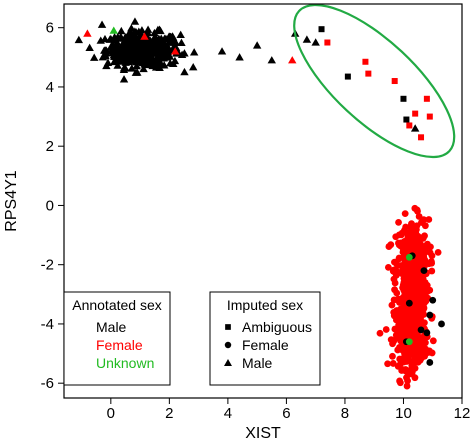 This screenshot has width=474, height=445. What do you see at coordinates (228, 413) in the screenshot?
I see `x-tick-label: 4` at bounding box center [228, 413].